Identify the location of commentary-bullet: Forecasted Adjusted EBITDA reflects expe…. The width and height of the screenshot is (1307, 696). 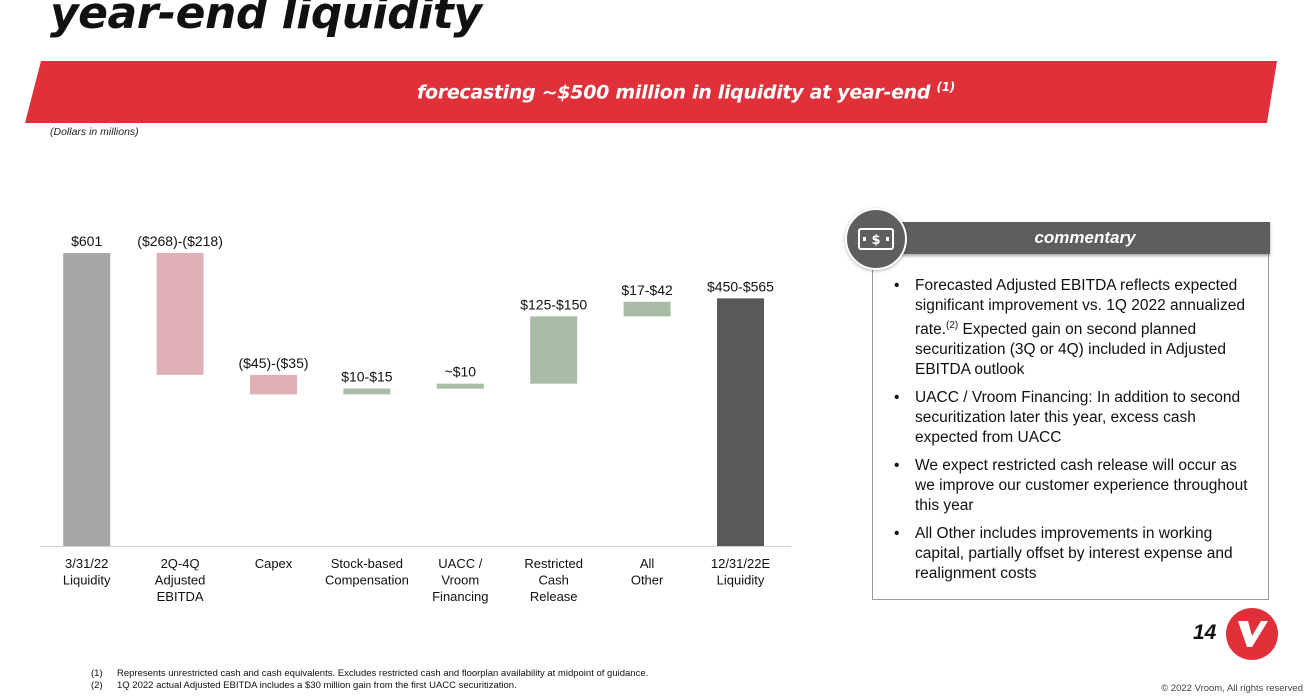
(1070, 328).